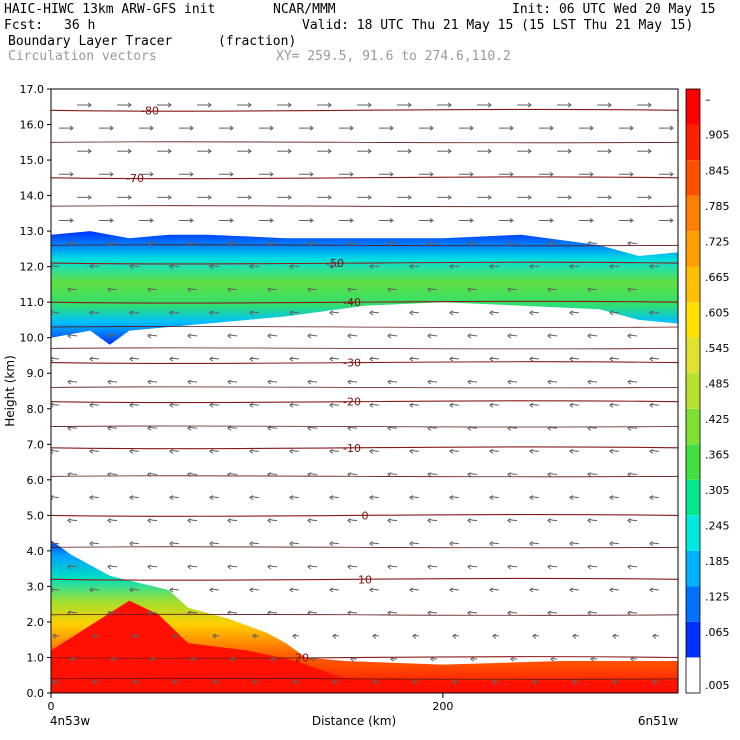 The image size is (740, 740). What do you see at coordinates (110, 9) in the screenshot?
I see `model-title: HAIC-HIWC 13km ARW-GFS init` at bounding box center [110, 9].